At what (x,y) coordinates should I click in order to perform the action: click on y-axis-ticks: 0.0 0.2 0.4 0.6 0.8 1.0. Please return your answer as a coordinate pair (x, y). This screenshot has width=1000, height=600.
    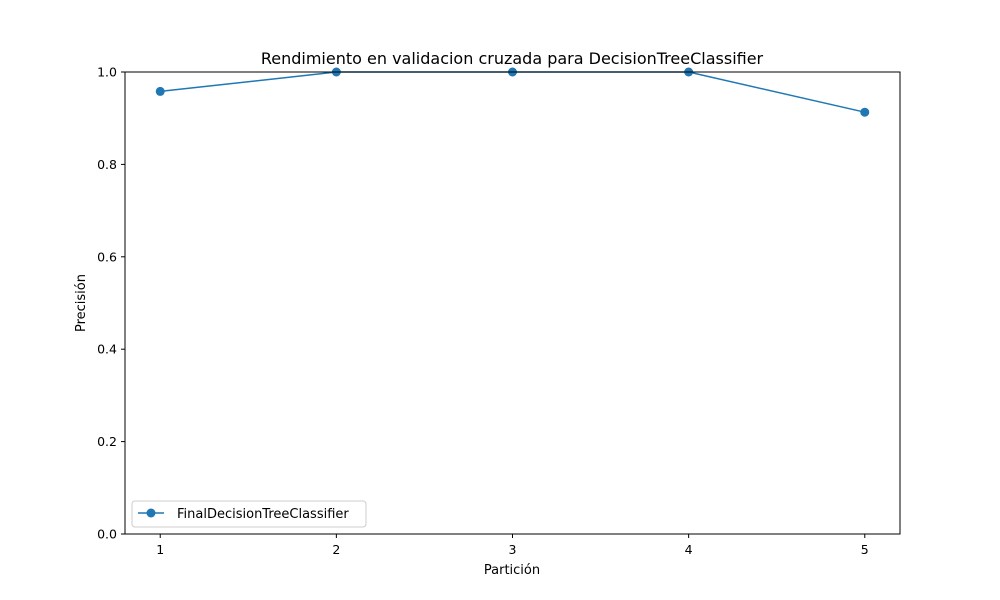
    Looking at the image, I should click on (111, 303).